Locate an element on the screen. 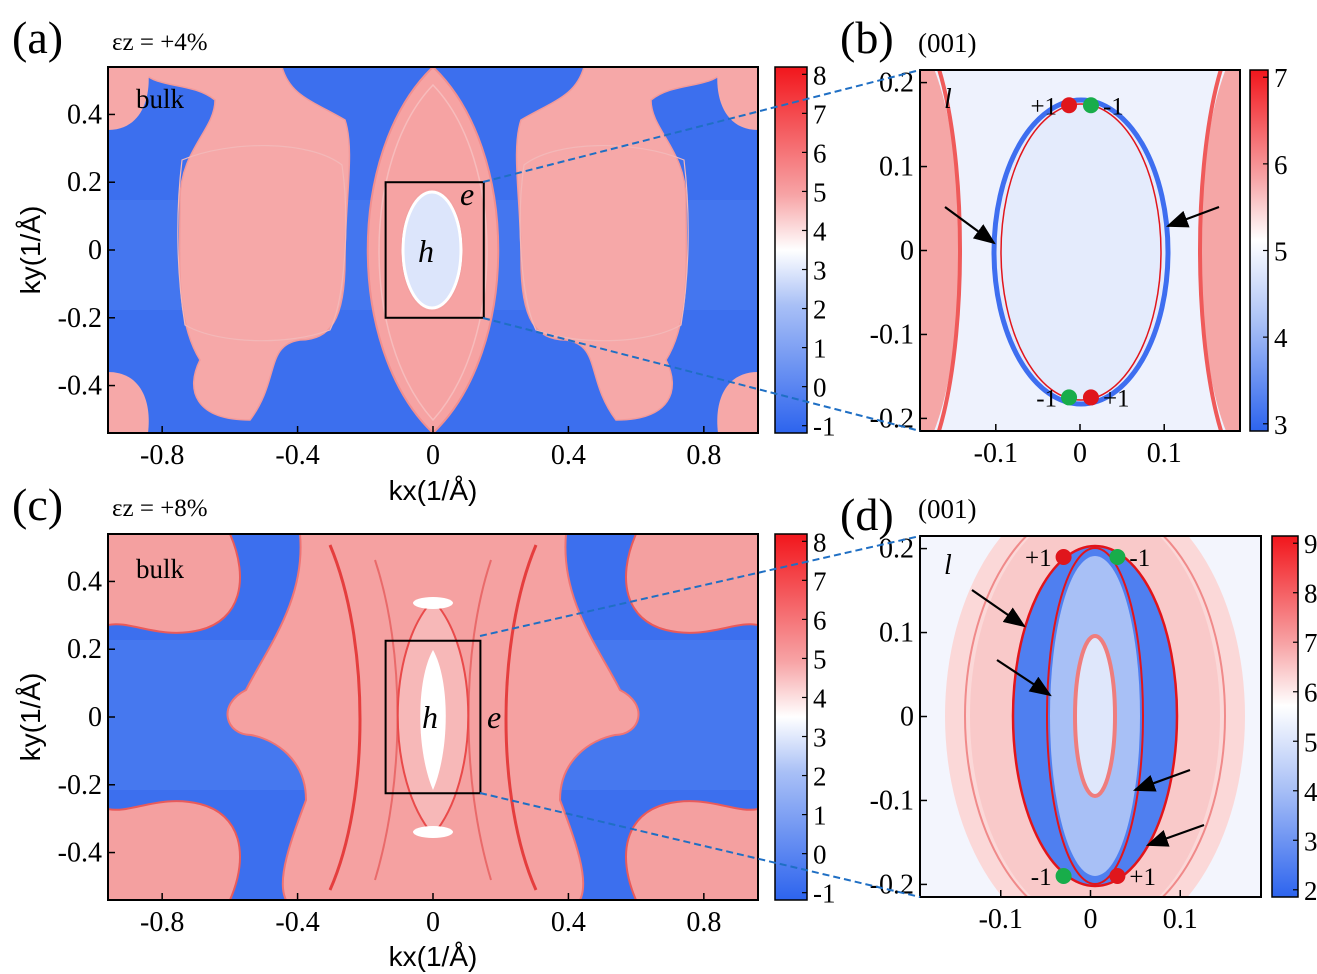 This screenshot has height=974, width=1317. arrow-3-d is located at coordinates (1161, 780).